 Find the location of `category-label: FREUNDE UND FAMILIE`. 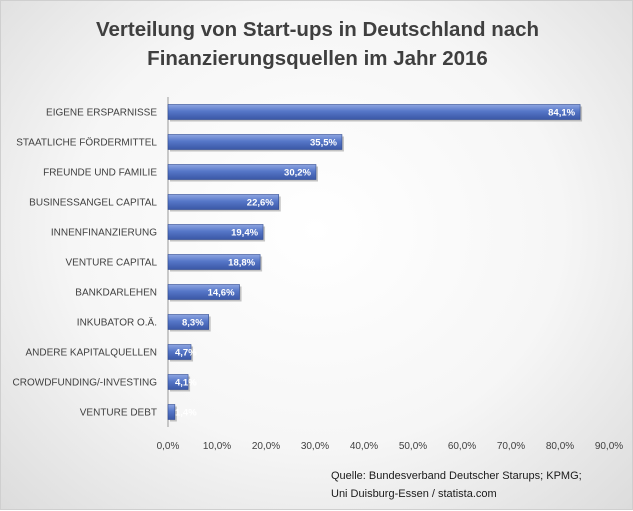

category-label: FREUNDE UND FAMILIE is located at coordinates (100, 173).